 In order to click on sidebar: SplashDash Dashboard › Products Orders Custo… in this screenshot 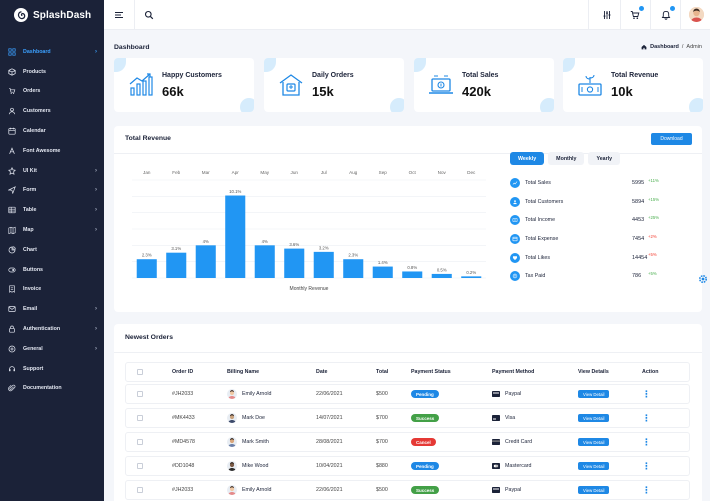, I will do `click(52, 250)`.